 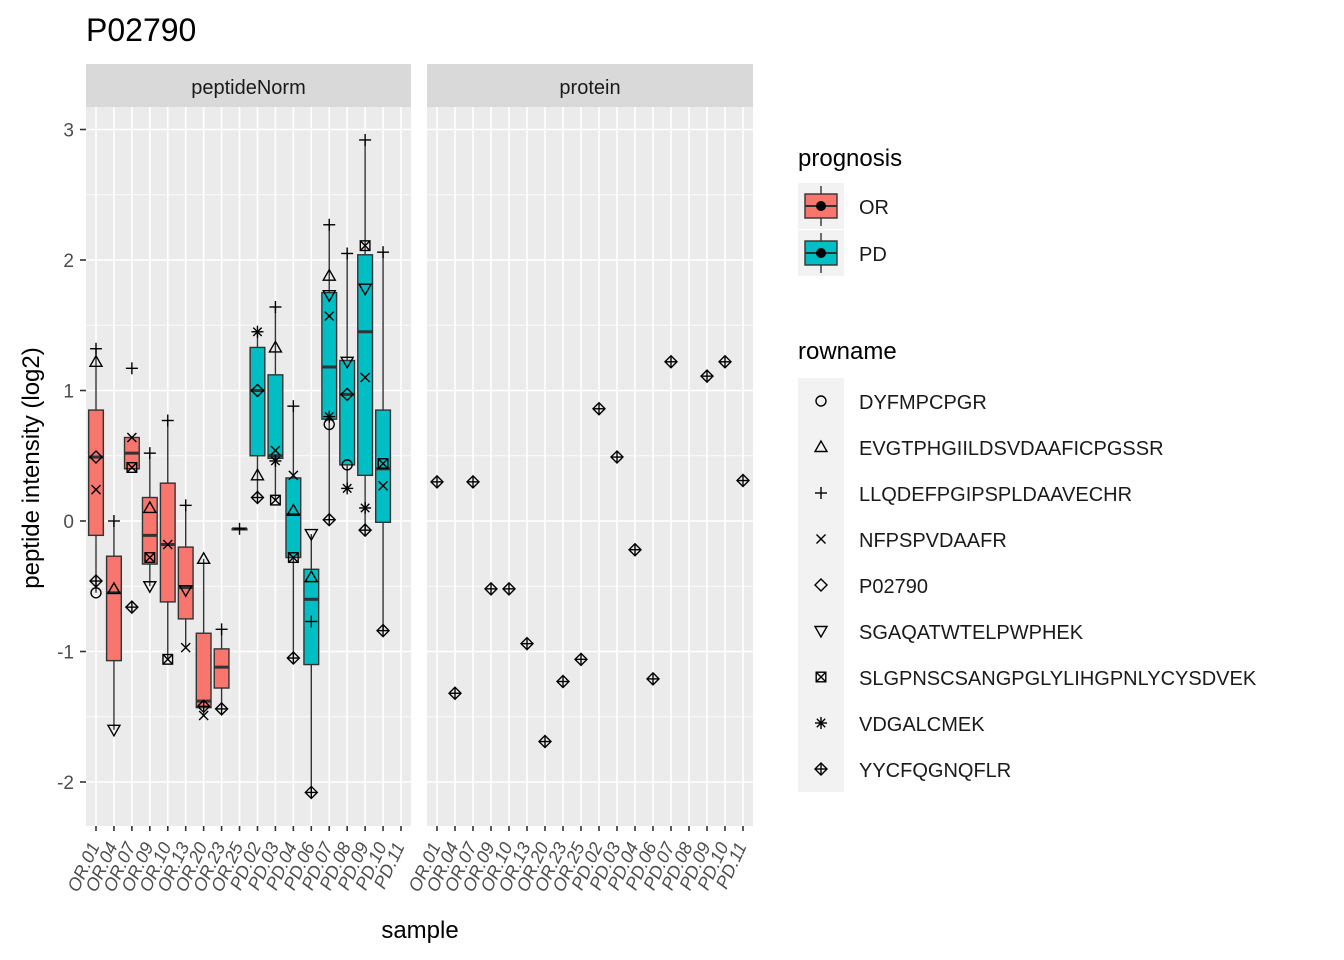 What do you see at coordinates (68, 522) in the screenshot?
I see `y-tick-label: 0` at bounding box center [68, 522].